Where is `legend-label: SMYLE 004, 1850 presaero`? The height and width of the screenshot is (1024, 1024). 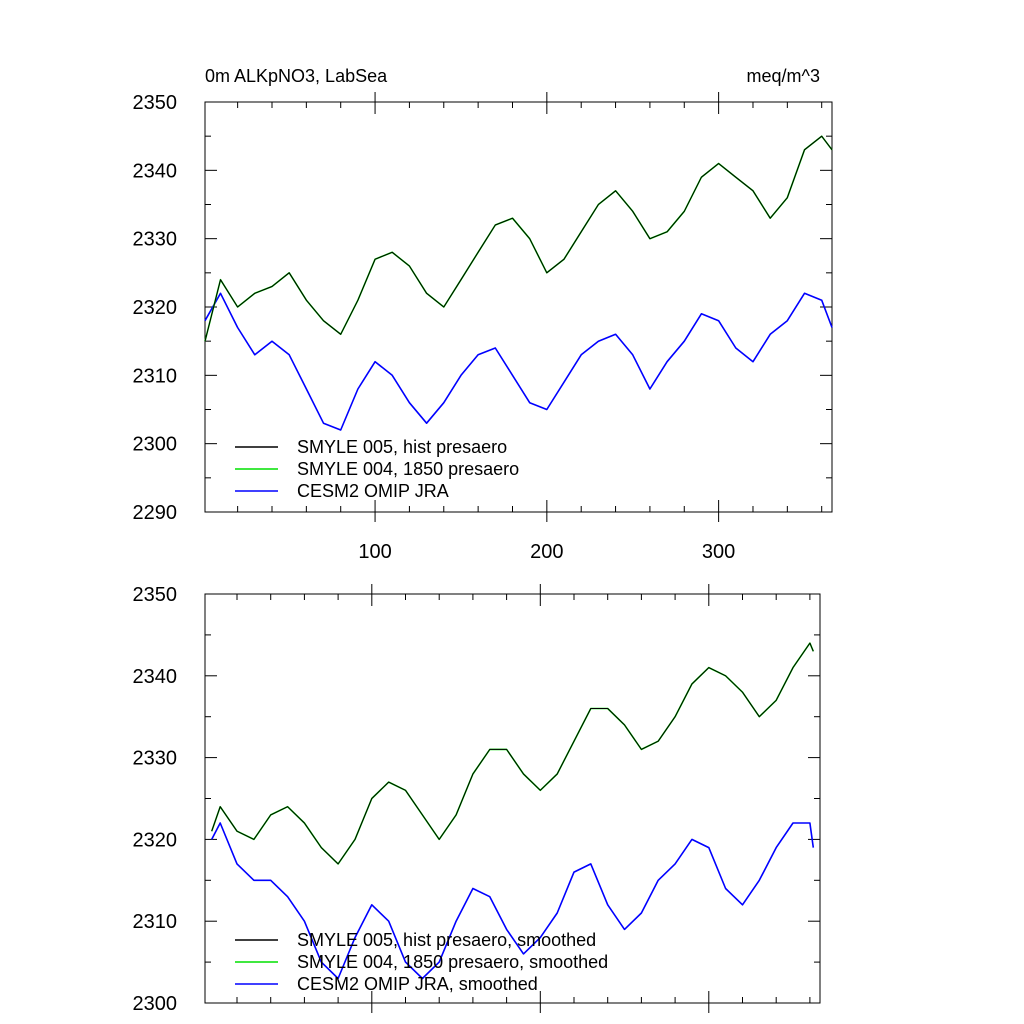 legend-label: SMYLE 004, 1850 presaero is located at coordinates (408, 469).